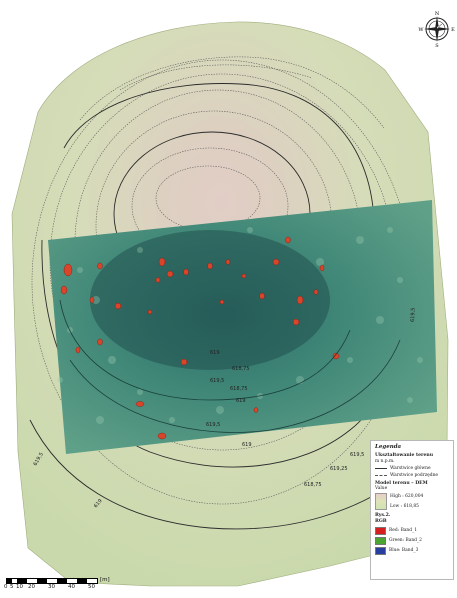  I want to click on legend-main-contours: Warstwice główne, so click(412, 468).